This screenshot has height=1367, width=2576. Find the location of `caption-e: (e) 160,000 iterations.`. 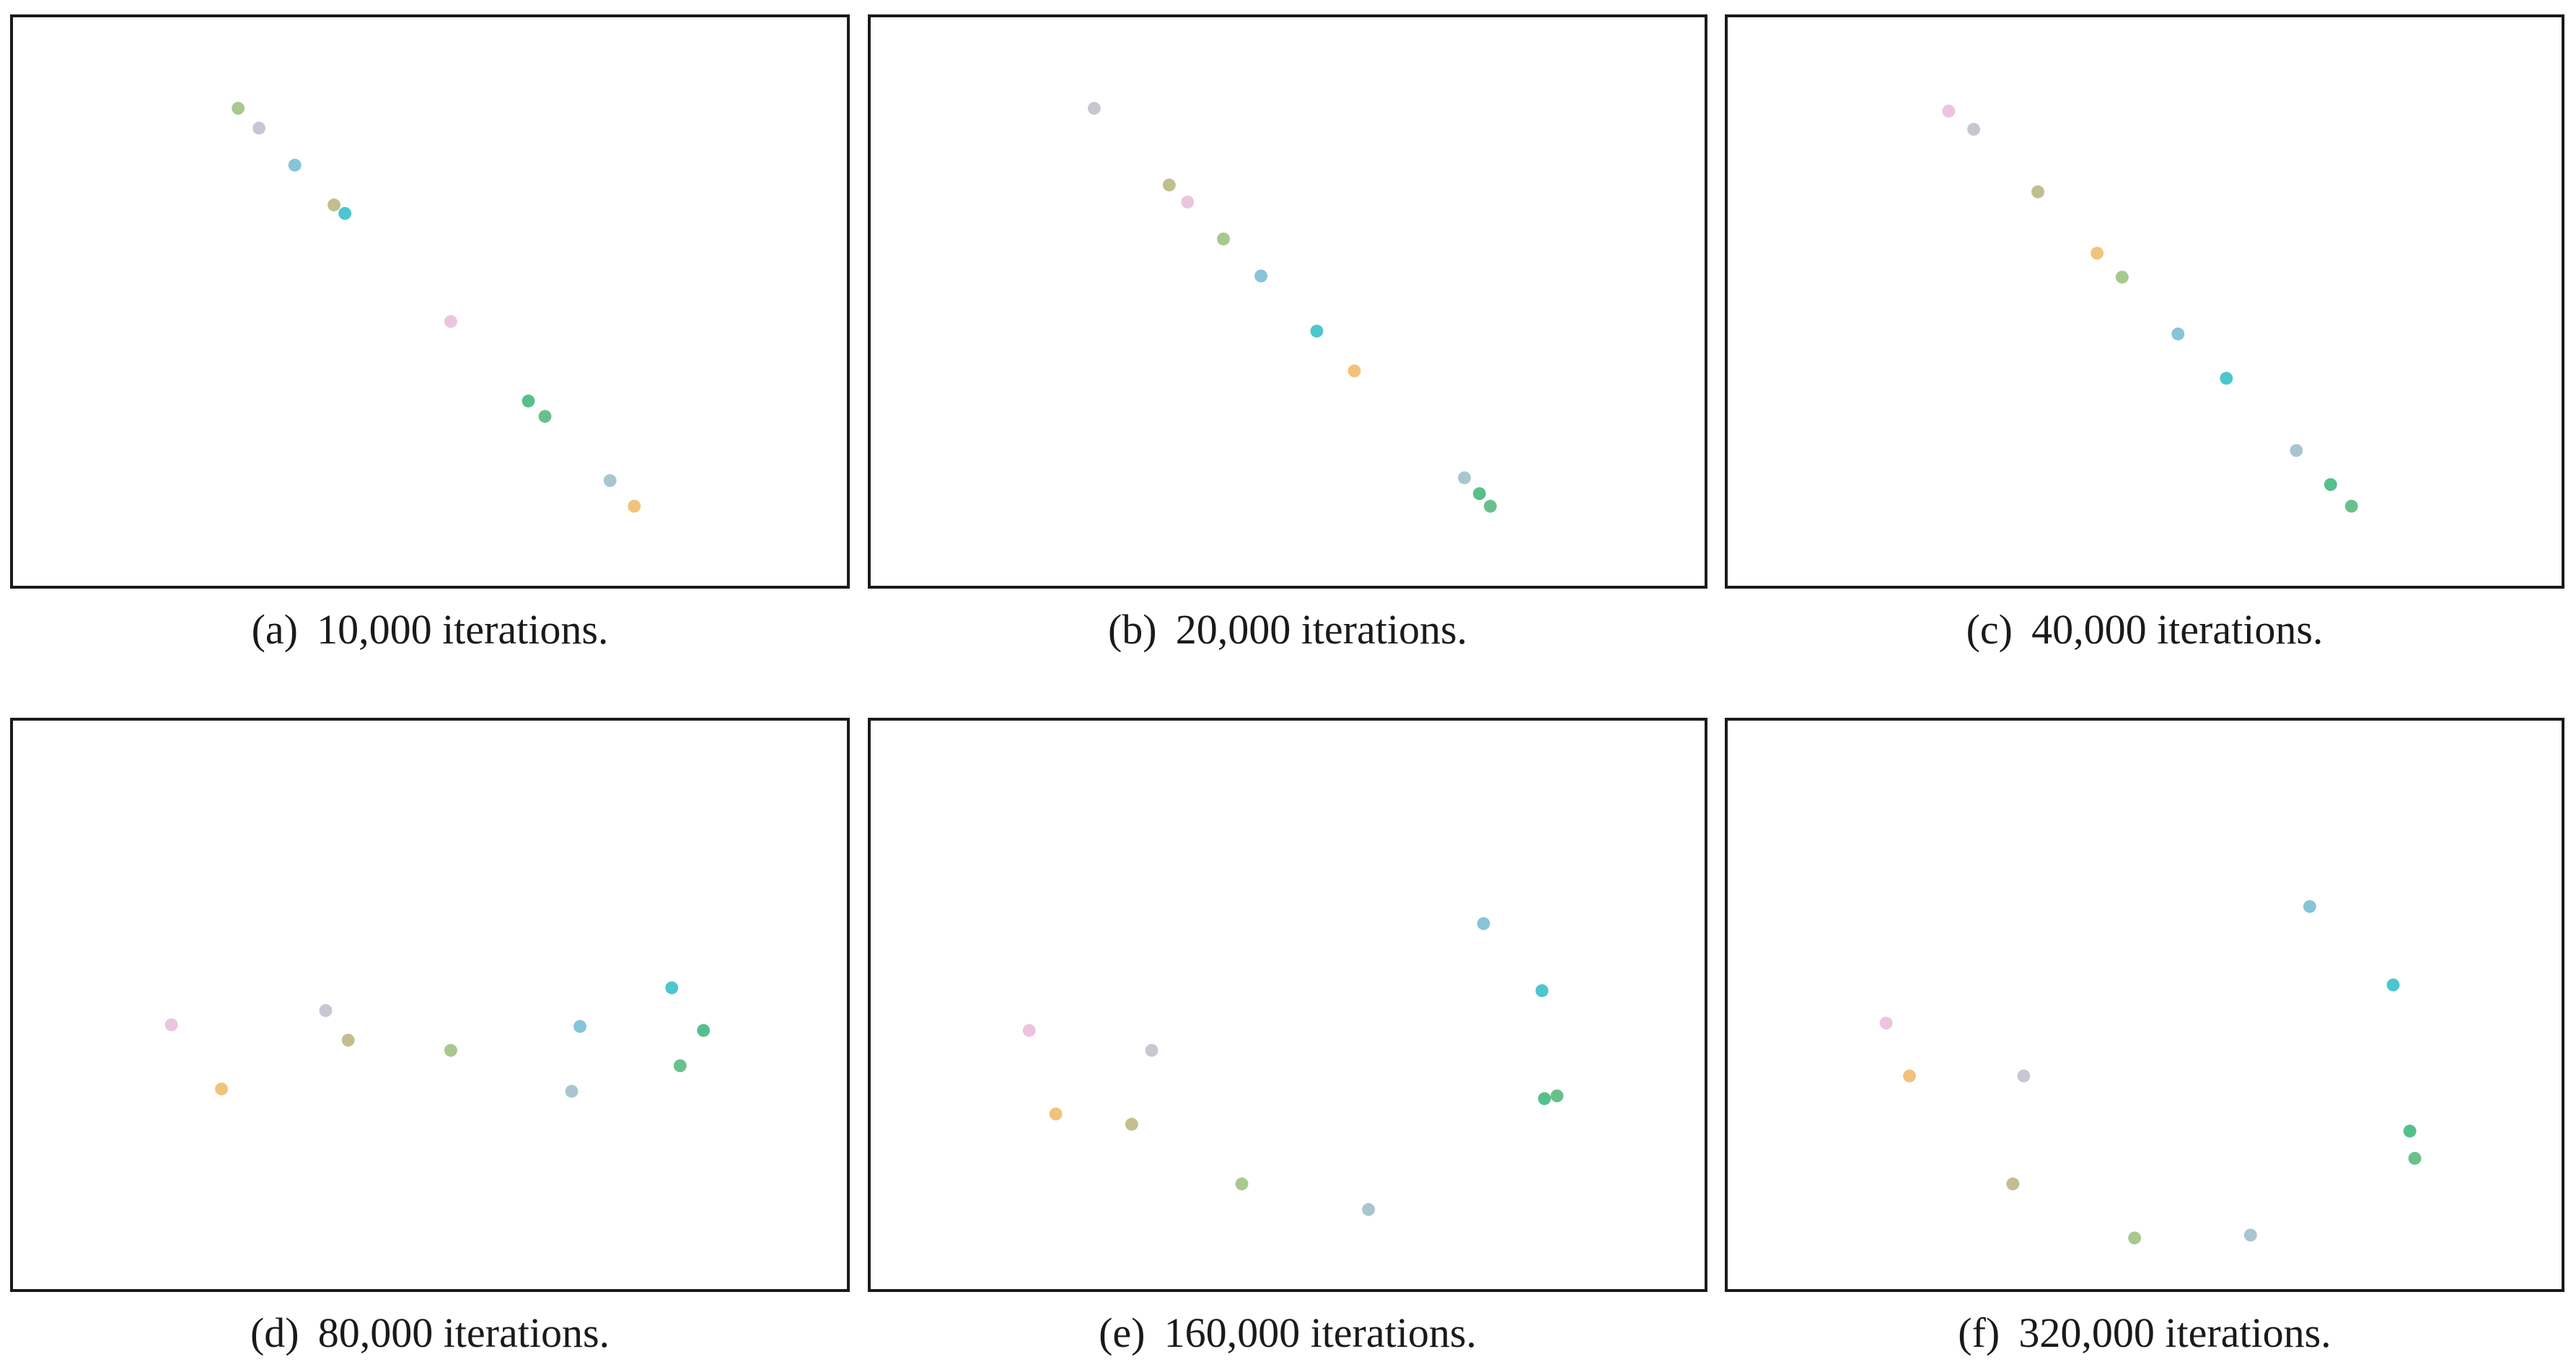

caption-e: (e) 160,000 iterations. is located at coordinates (1287, 1333).